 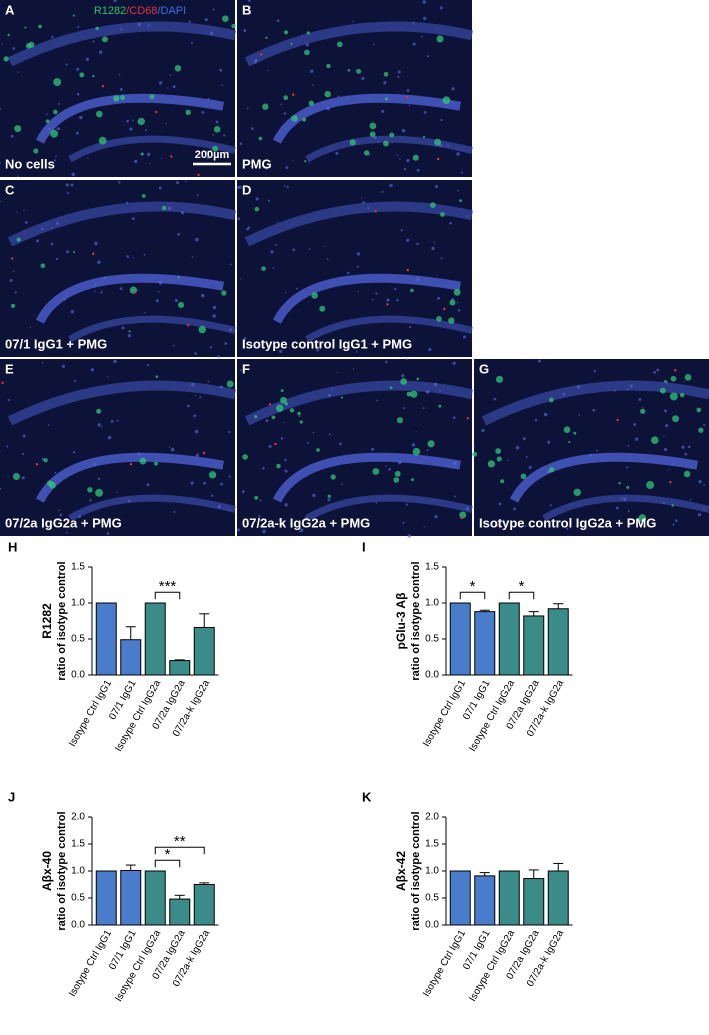 I want to click on stain-legend: R1282/CD68/DAPI, so click(x=140, y=11).